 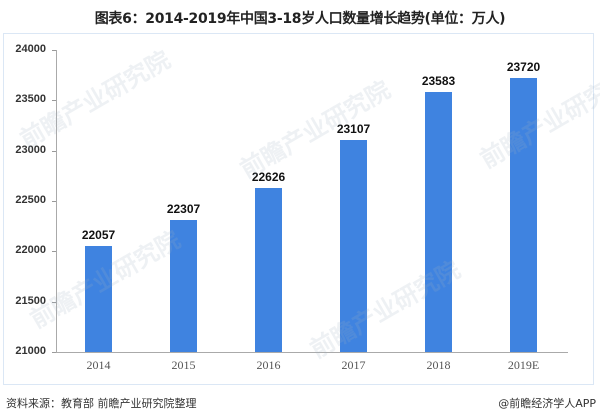 What do you see at coordinates (98, 234) in the screenshot?
I see `value-label: 22057` at bounding box center [98, 234].